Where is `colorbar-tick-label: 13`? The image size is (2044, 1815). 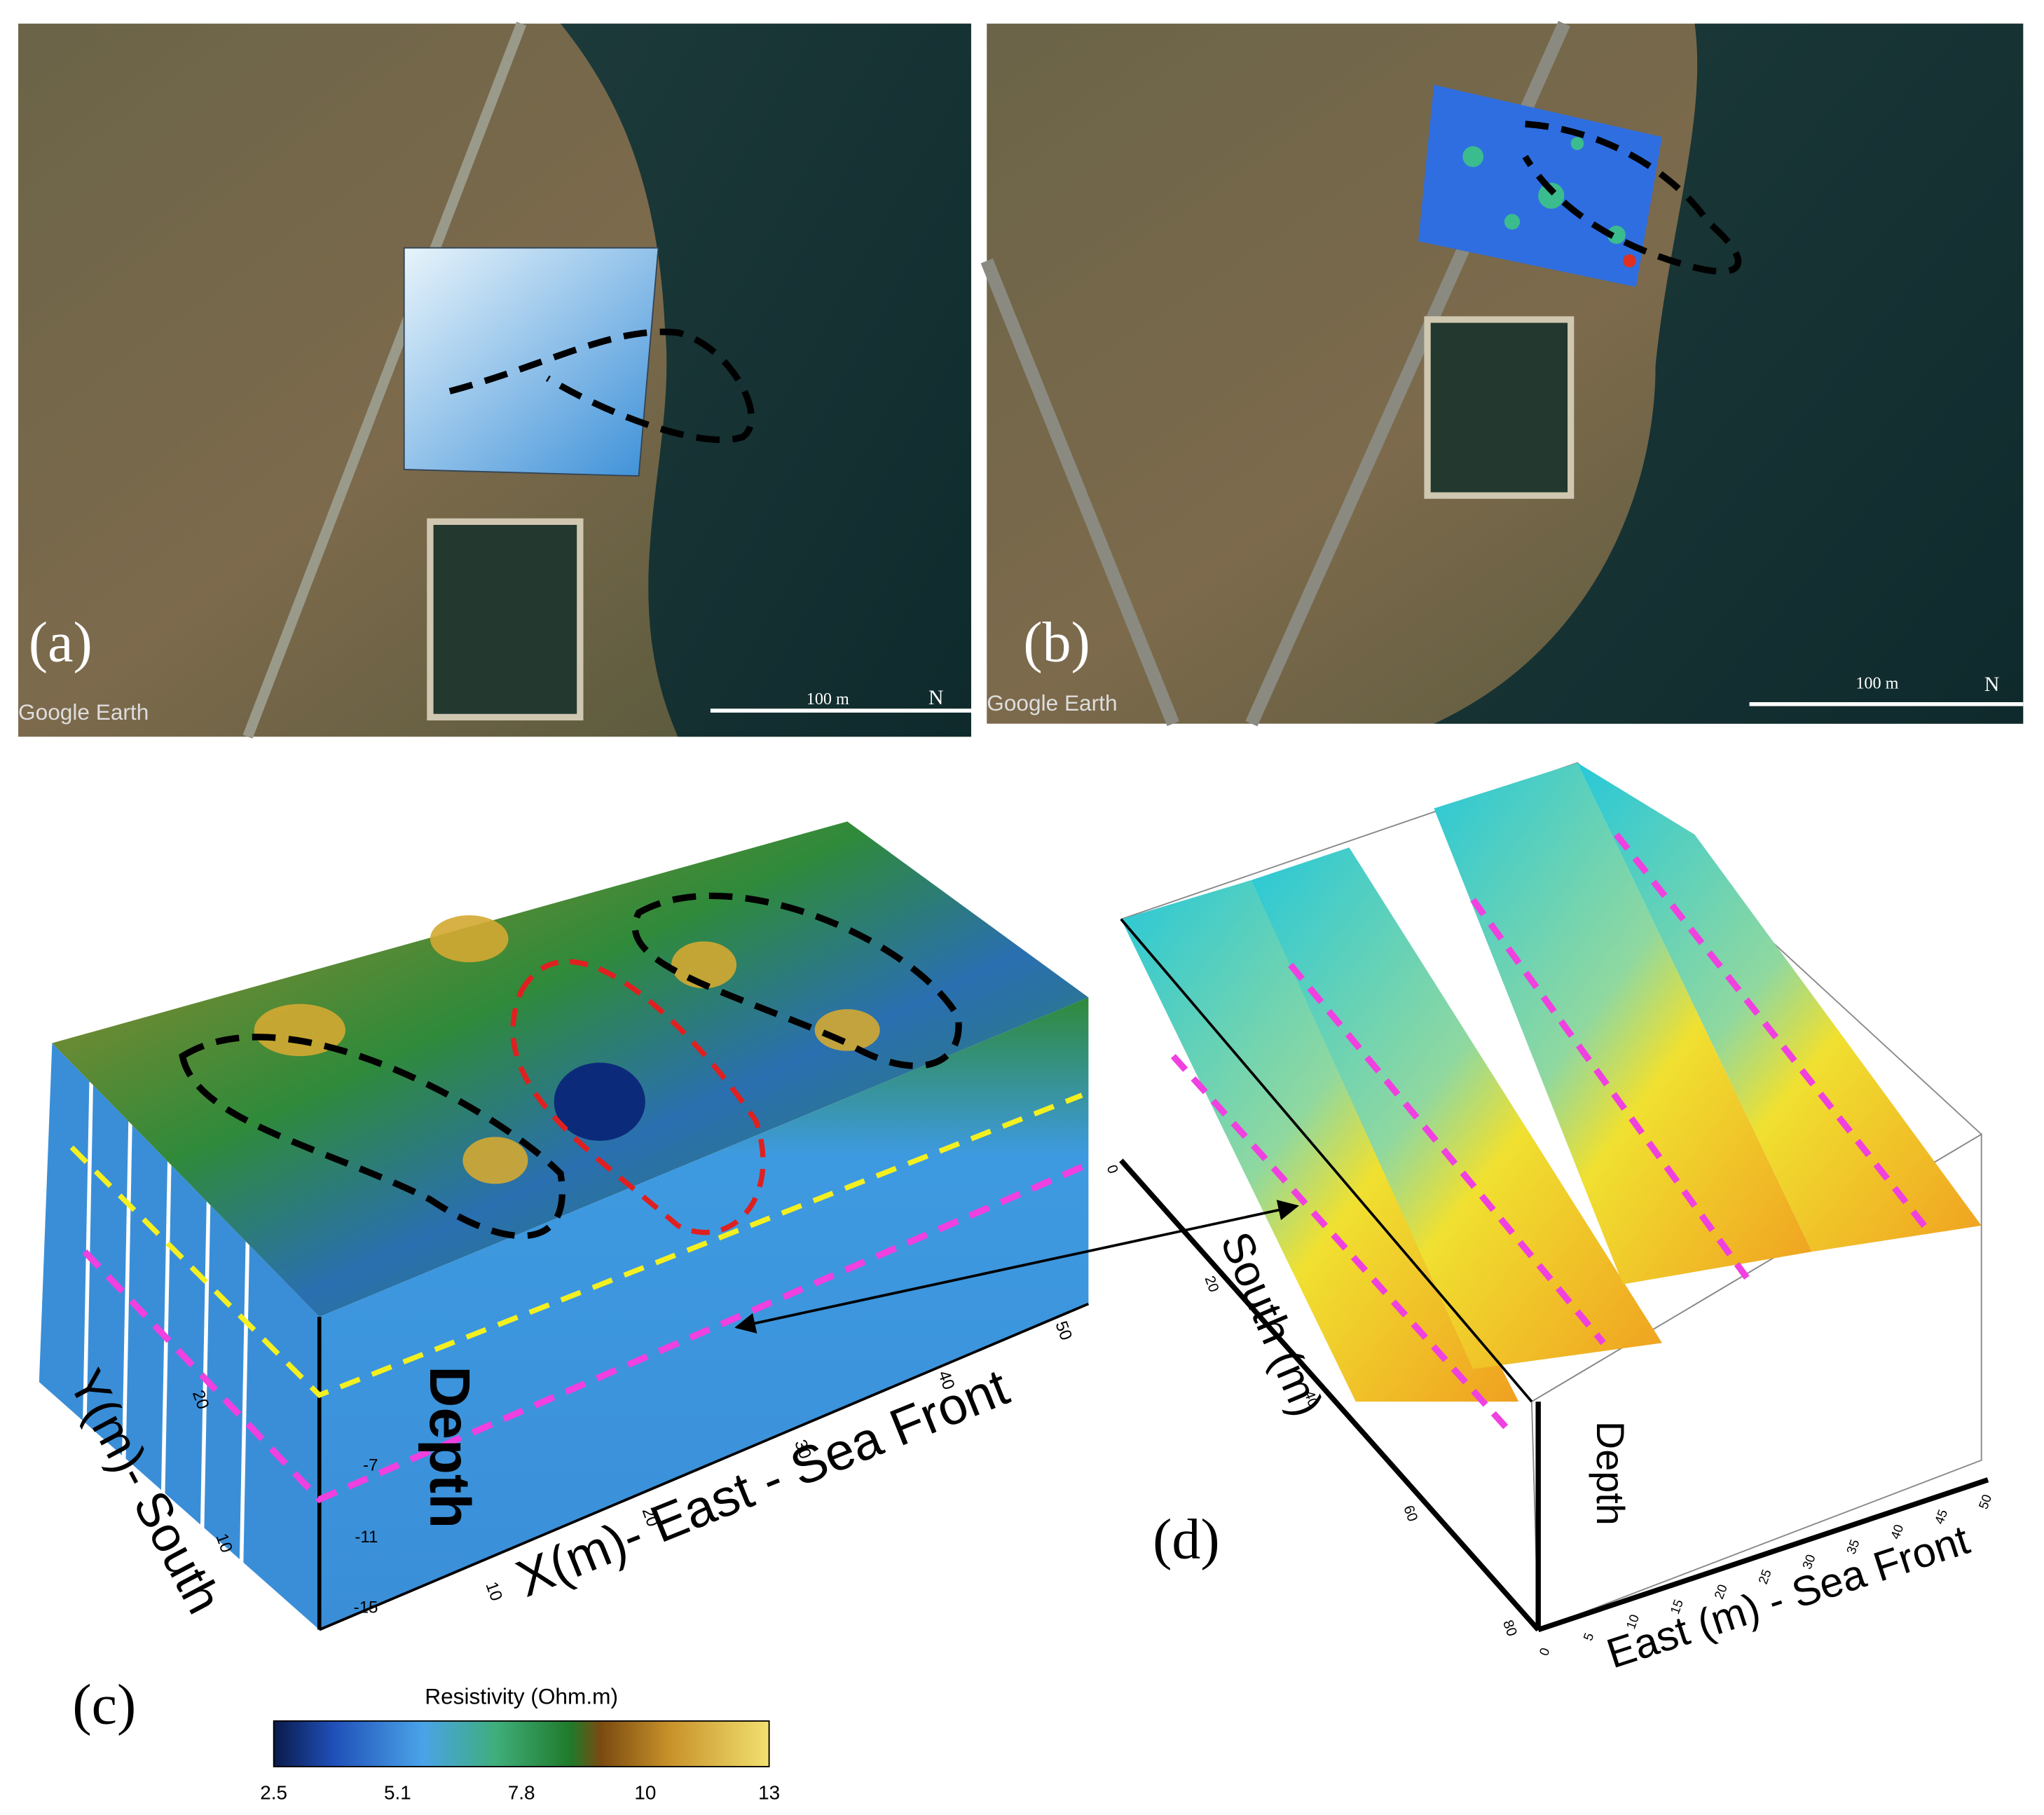 colorbar-tick-label: 13 is located at coordinates (769, 1792).